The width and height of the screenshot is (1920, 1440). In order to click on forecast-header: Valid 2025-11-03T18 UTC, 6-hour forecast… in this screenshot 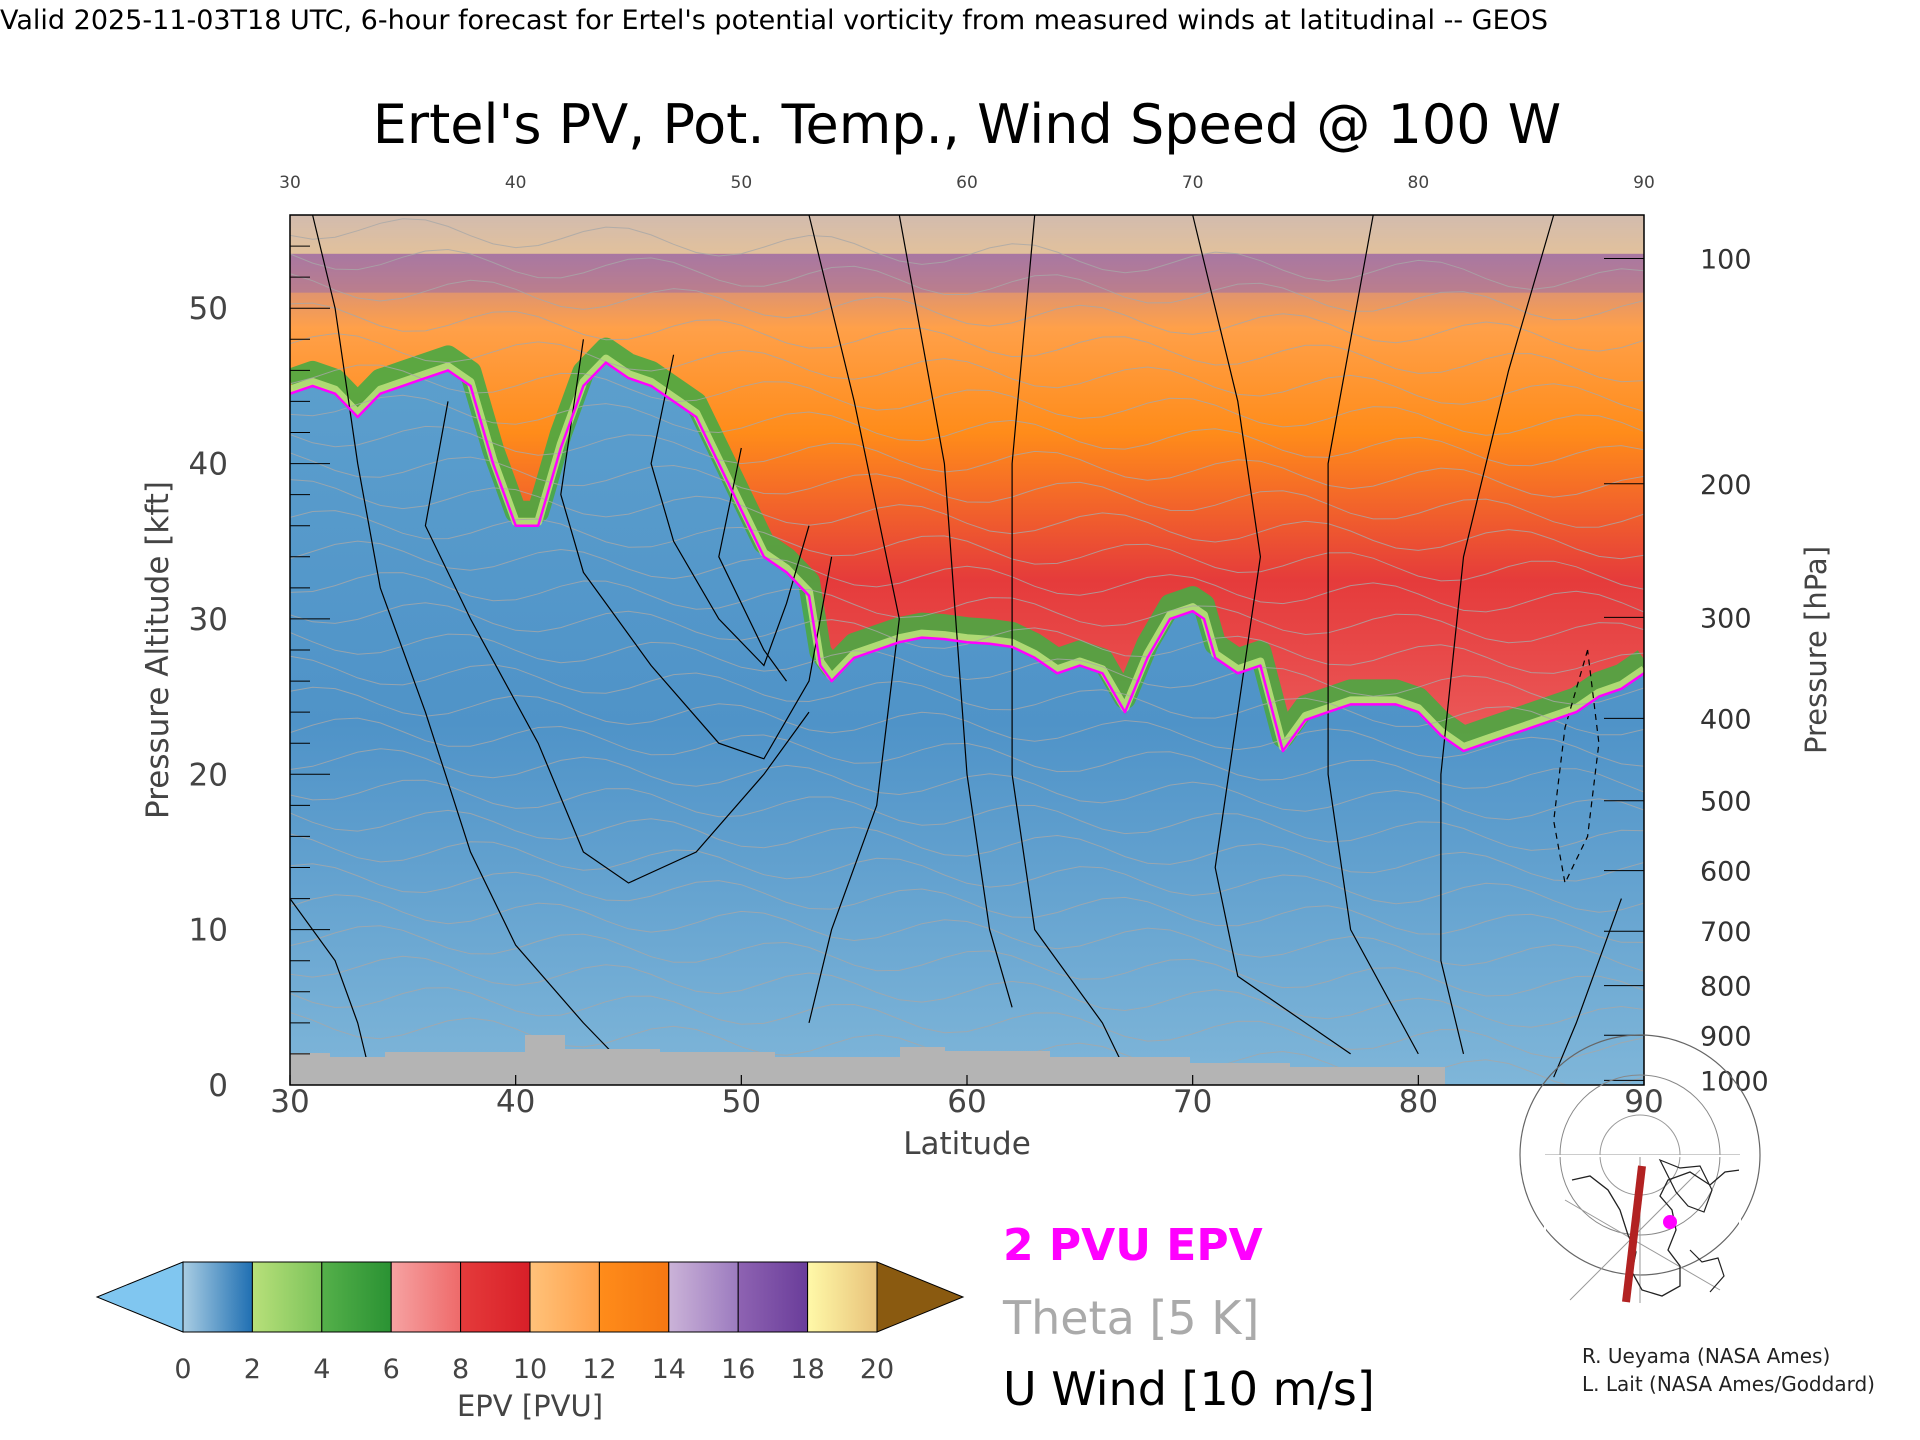, I will do `click(774, 20)`.